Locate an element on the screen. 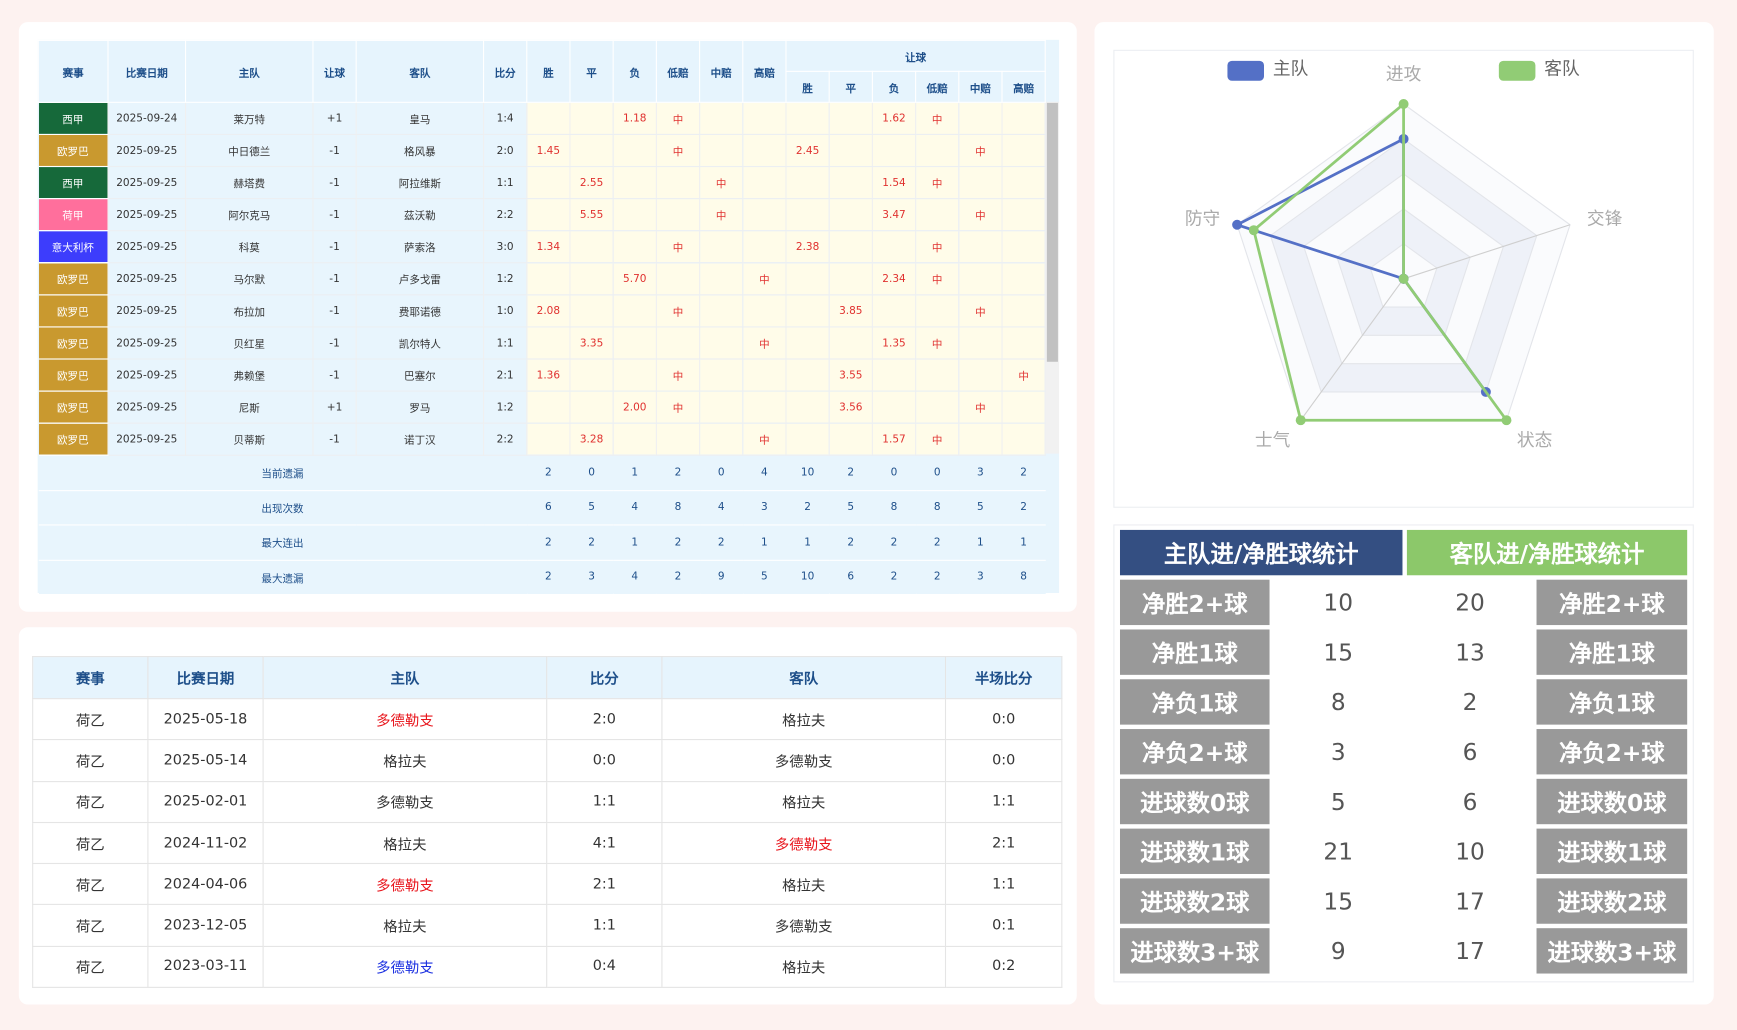 This screenshot has height=1030, width=1737. odds-row: 西甲 2025-09-24 莱万特 +1 皇马 1:4 1.18 中 1.62 中 is located at coordinates (542, 118).